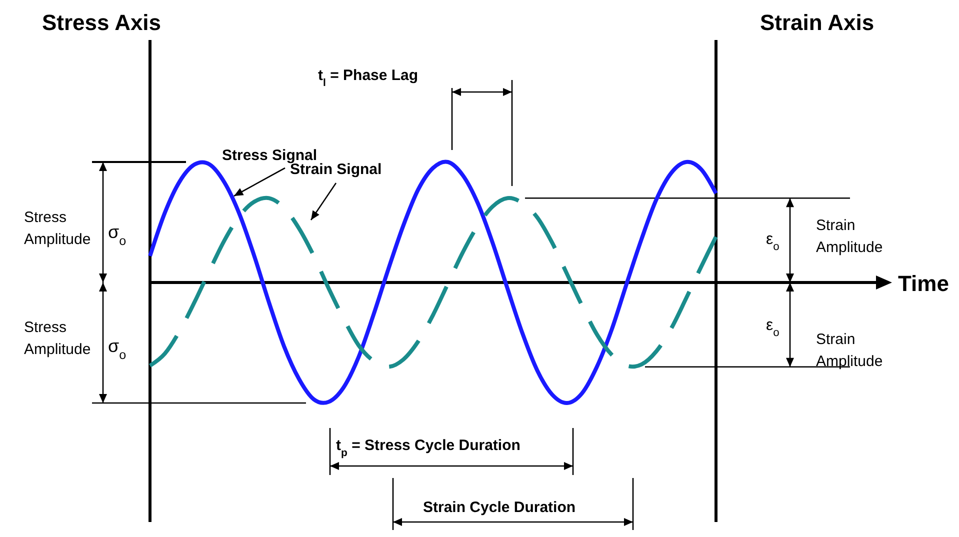  What do you see at coordinates (817, 22) in the screenshot?
I see `text: Strain Axis` at bounding box center [817, 22].